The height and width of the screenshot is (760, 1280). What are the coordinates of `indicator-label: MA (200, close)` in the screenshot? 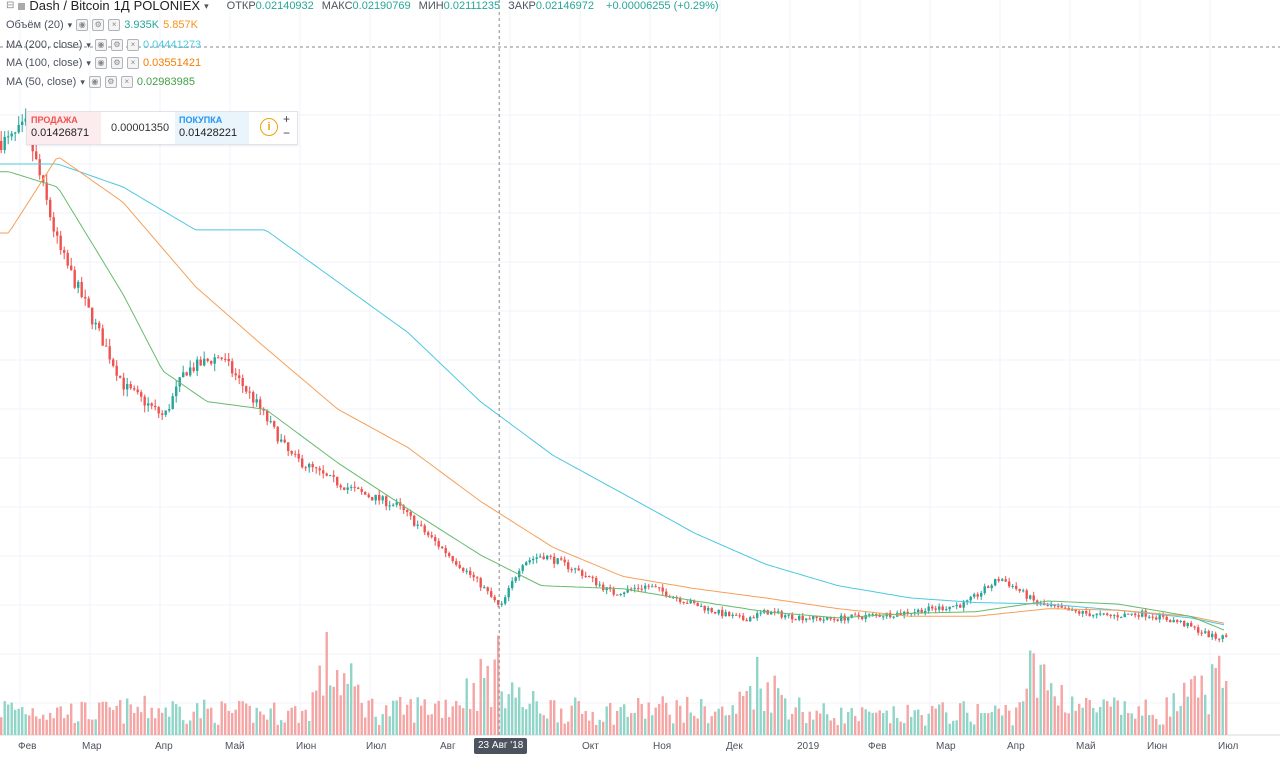 It's located at (44, 45).